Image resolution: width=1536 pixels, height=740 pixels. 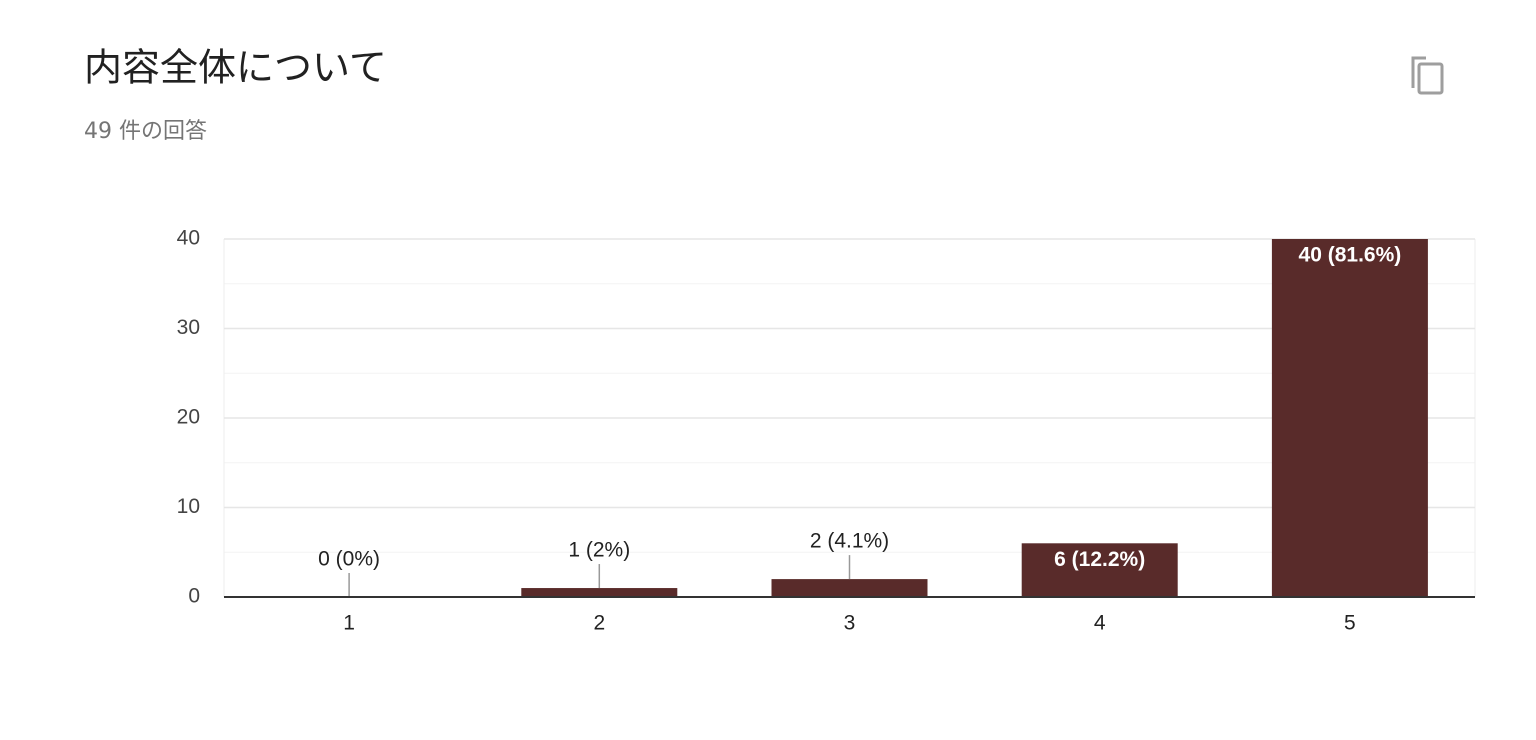 I want to click on chart-title: 内容全体について, so click(x=235, y=68).